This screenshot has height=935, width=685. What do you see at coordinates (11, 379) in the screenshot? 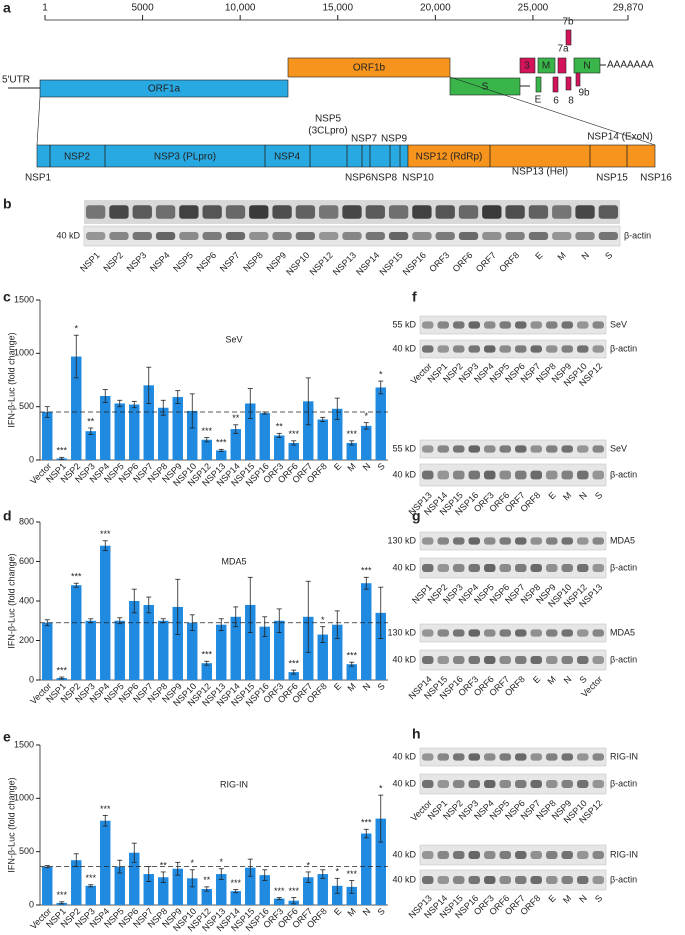
I see `y-axis-title: IFN-β-Luc (fold change)` at bounding box center [11, 379].